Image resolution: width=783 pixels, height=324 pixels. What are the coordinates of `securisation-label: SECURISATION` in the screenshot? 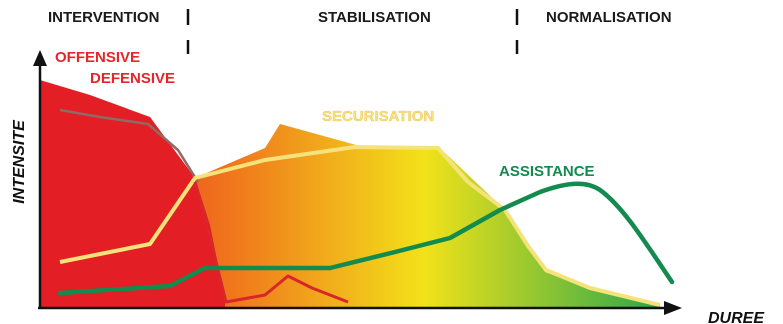 It's located at (378, 116).